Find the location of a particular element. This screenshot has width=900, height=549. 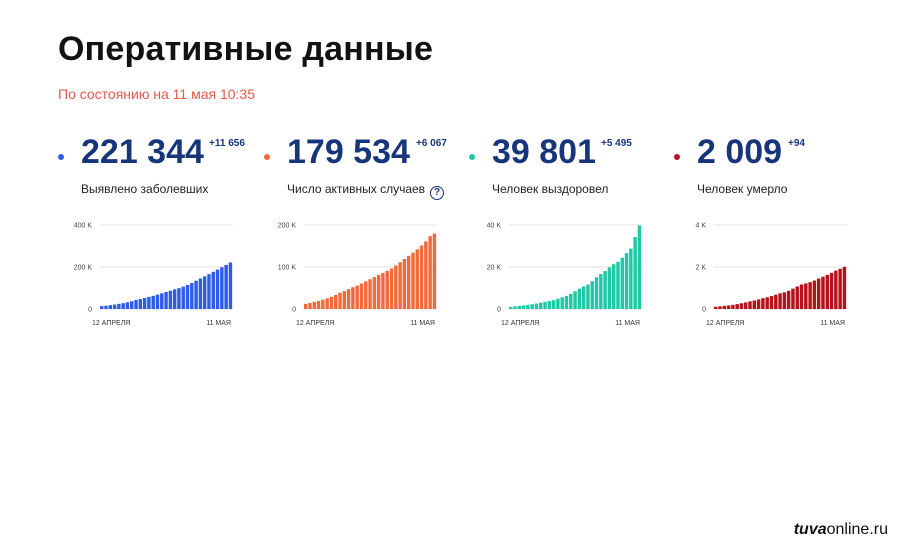

site-watermark: tuvaonline.ru is located at coordinates (841, 530).